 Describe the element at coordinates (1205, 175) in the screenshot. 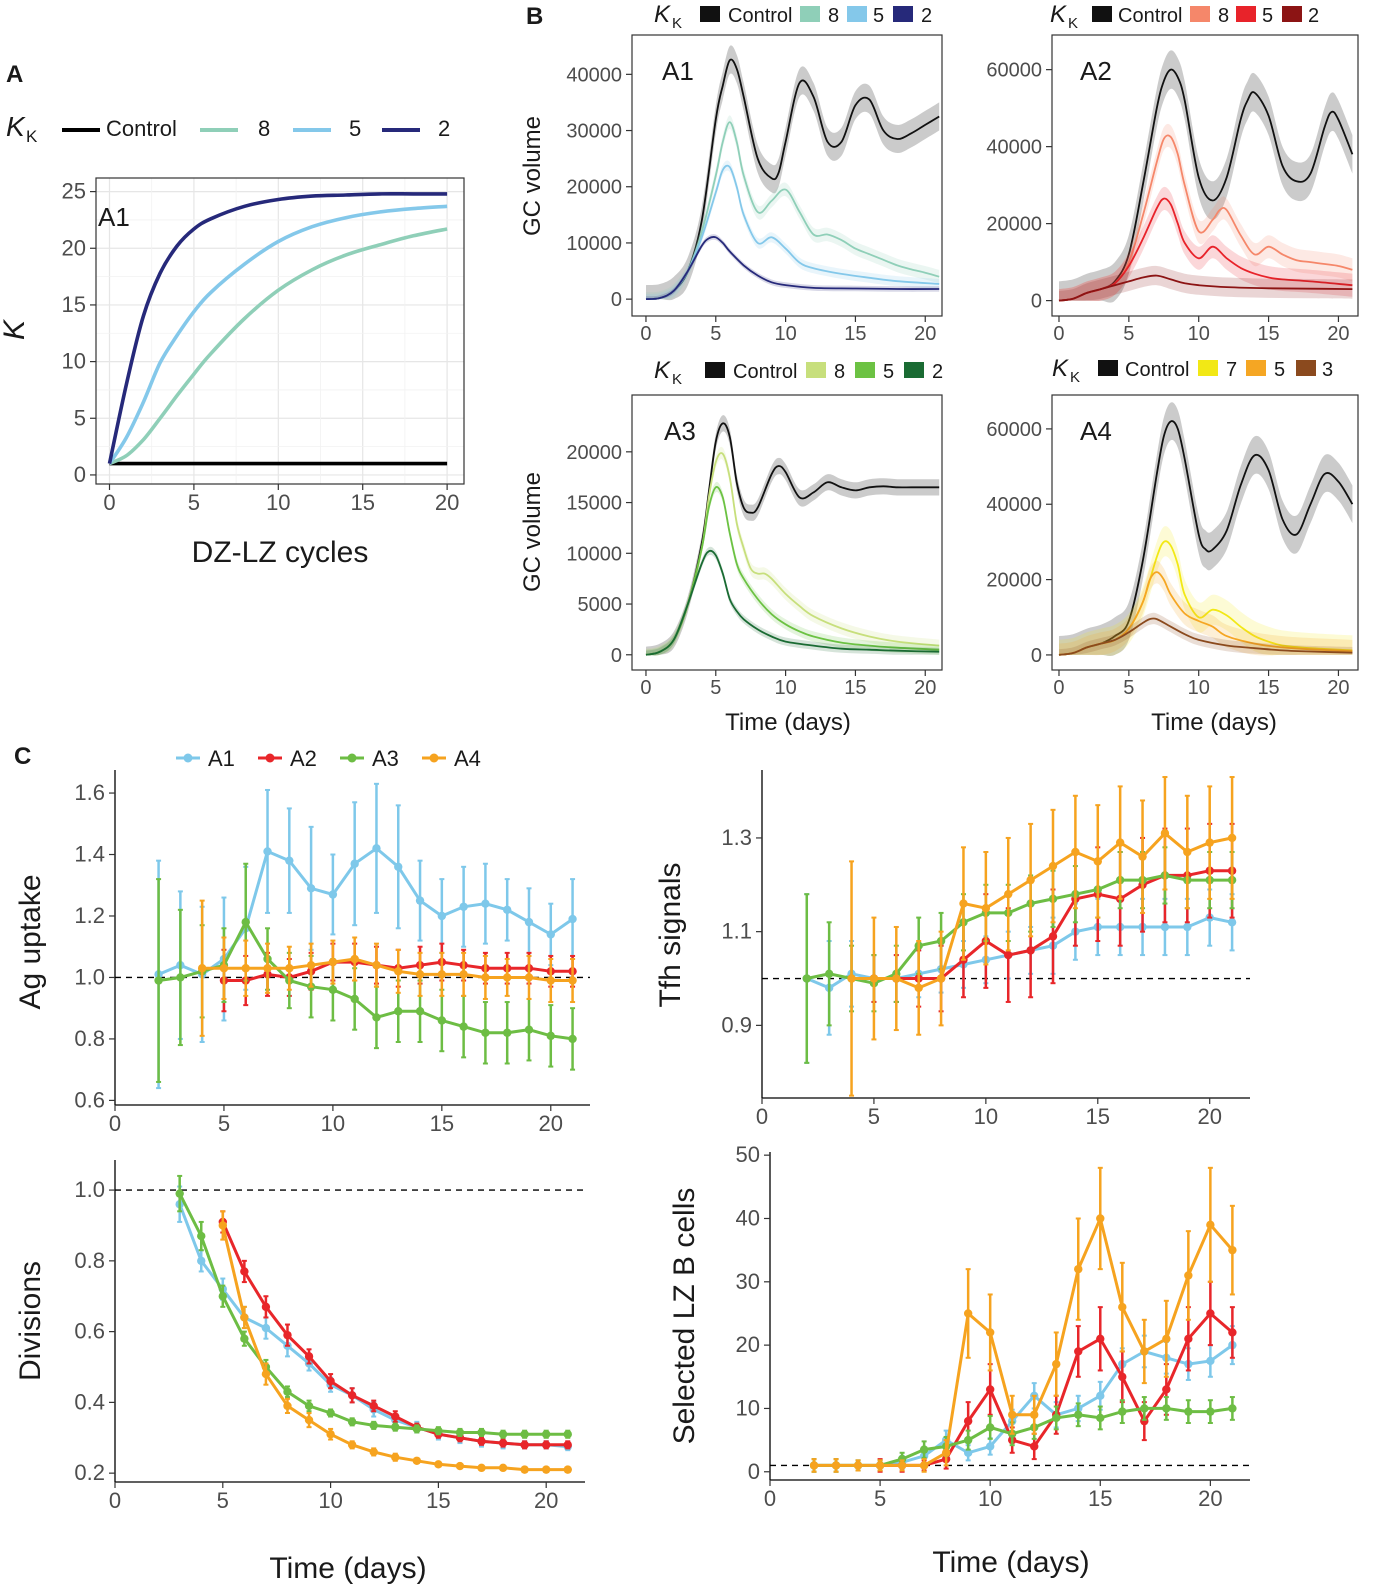

I see `plot-border` at that location.